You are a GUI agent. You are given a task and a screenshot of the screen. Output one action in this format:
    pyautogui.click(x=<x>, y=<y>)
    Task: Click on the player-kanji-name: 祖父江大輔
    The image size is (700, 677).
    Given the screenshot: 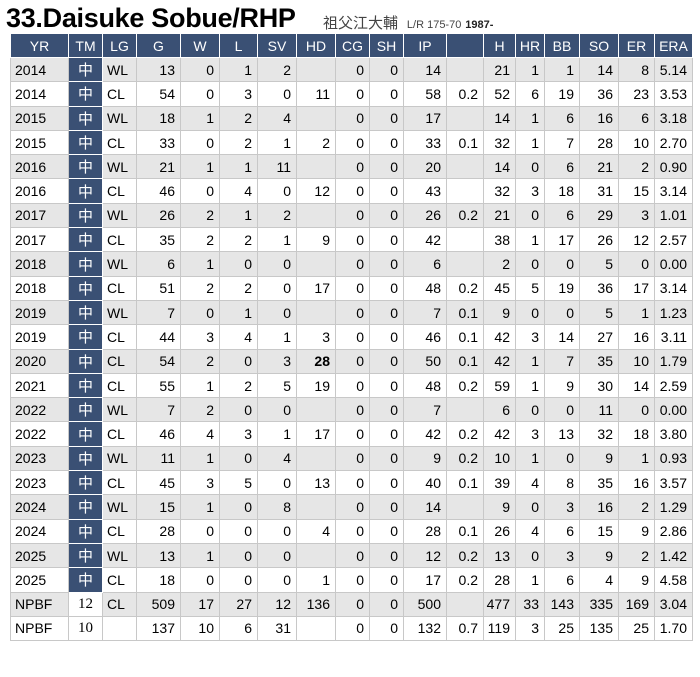 What is the action you would take?
    pyautogui.click(x=361, y=23)
    